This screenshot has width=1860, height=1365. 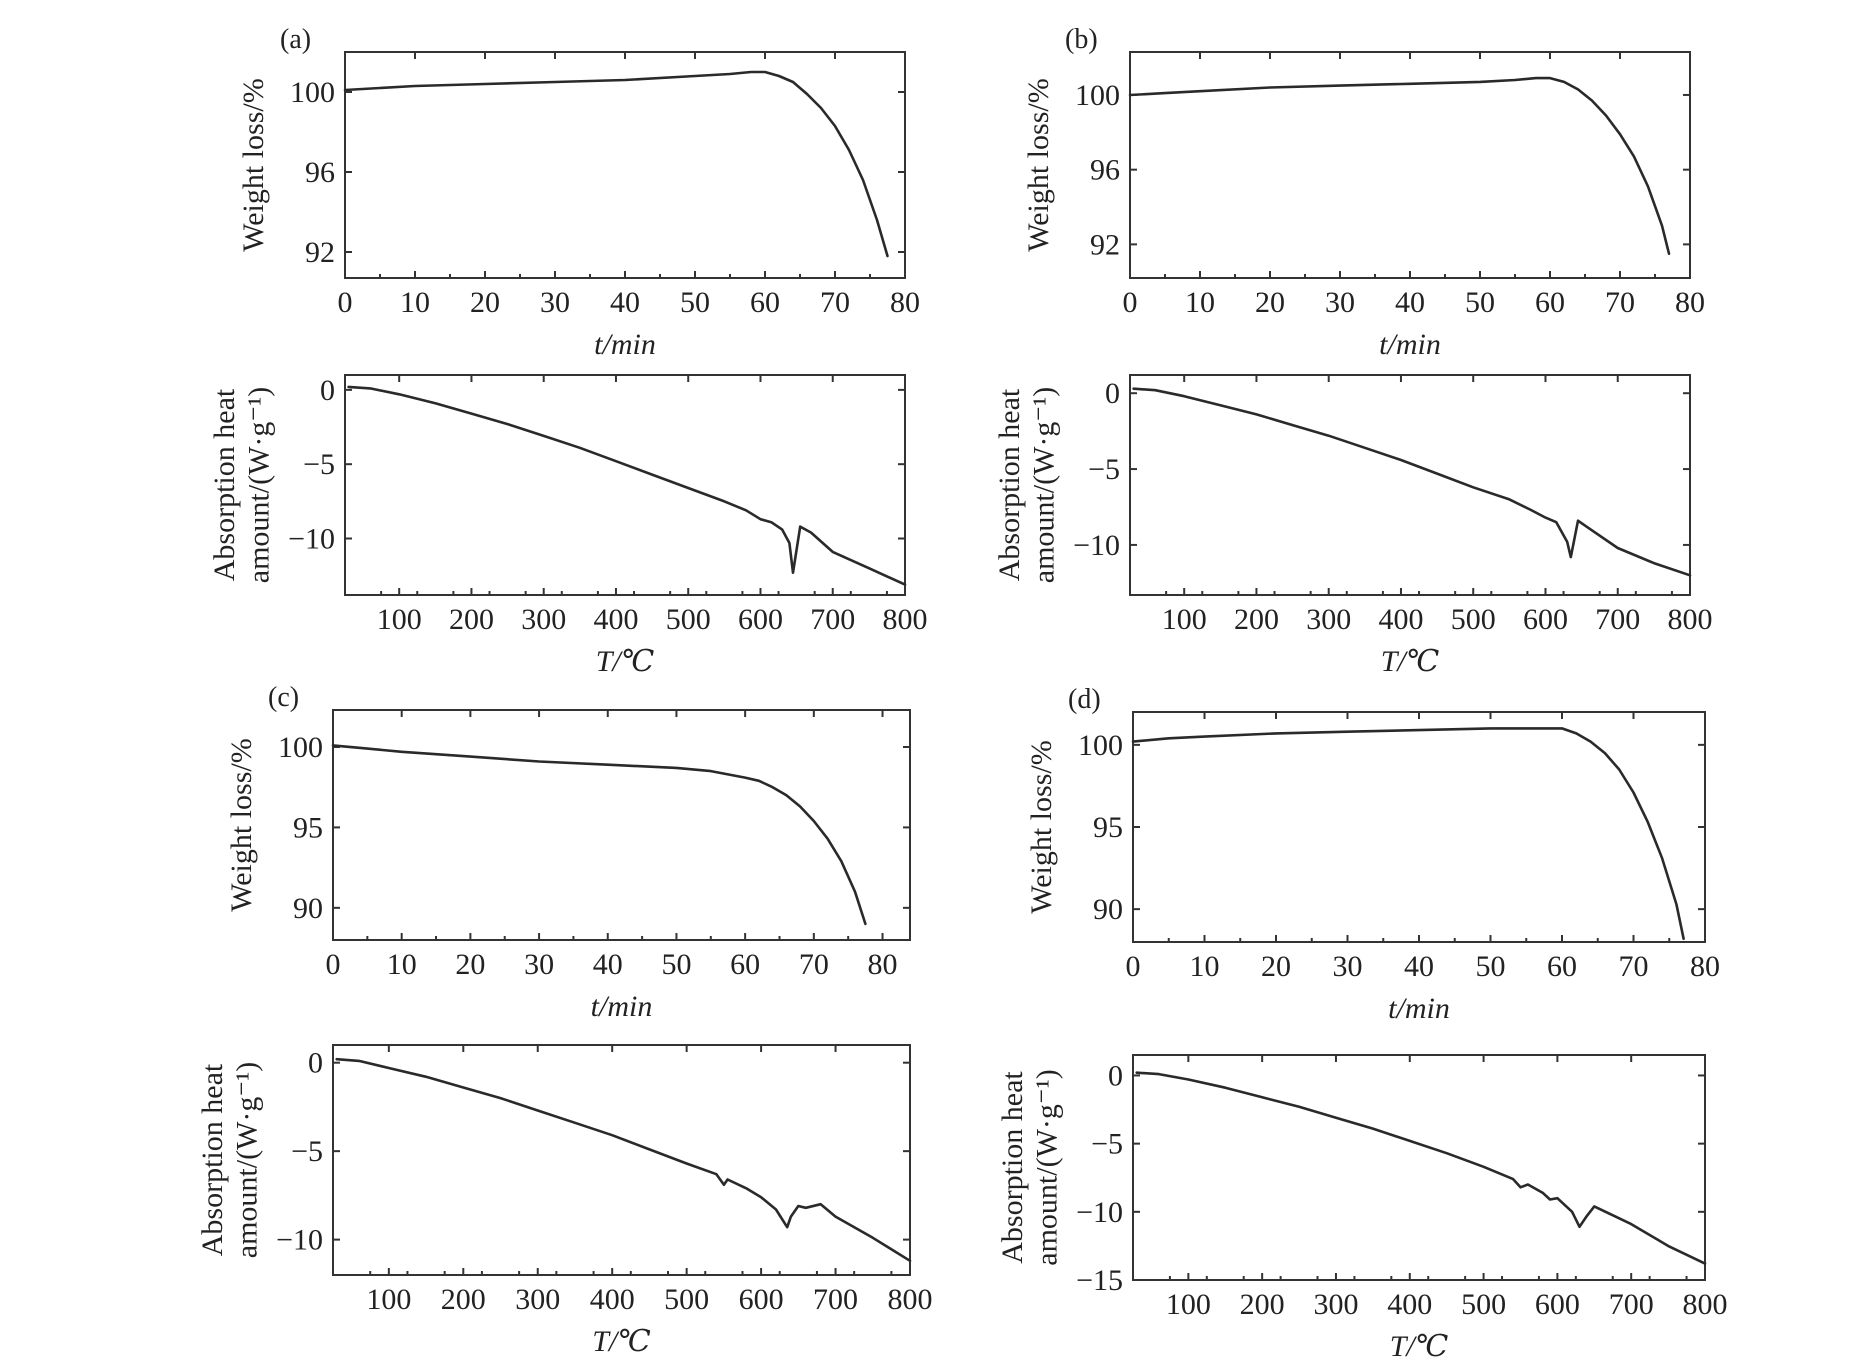 I want to click on y-tick-label: 95, so click(x=1108, y=827).